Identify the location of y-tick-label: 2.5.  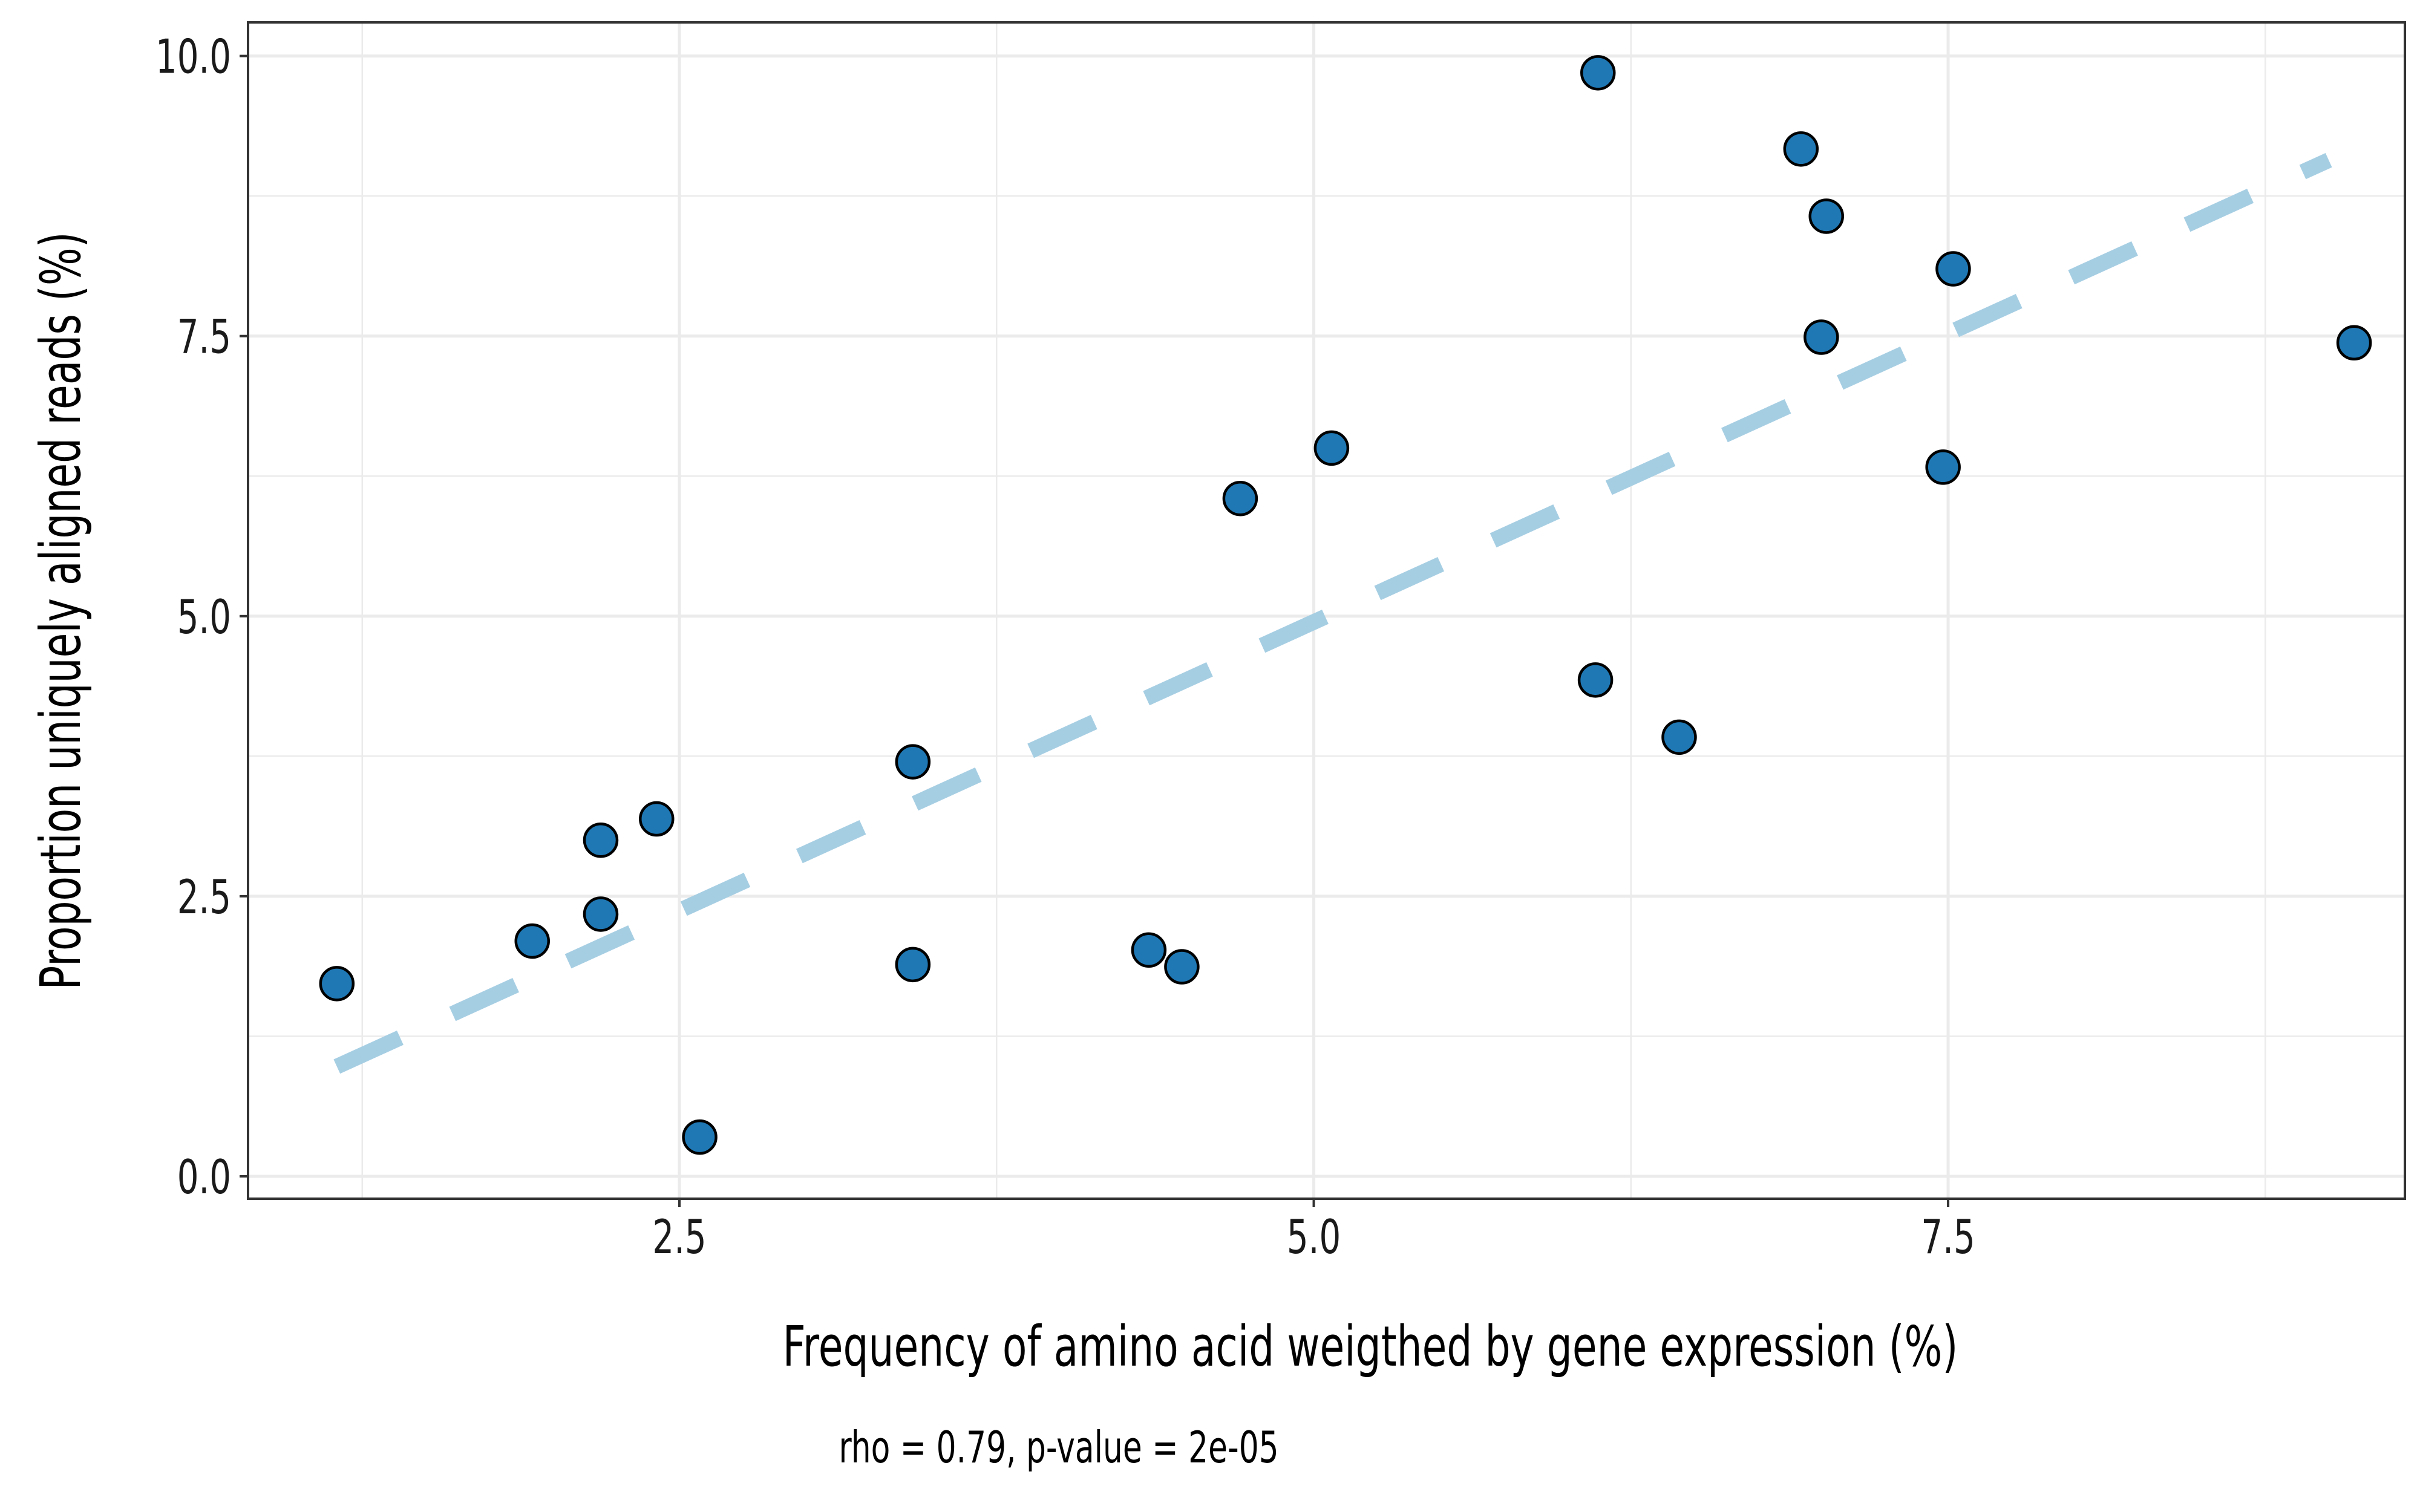
(204, 898).